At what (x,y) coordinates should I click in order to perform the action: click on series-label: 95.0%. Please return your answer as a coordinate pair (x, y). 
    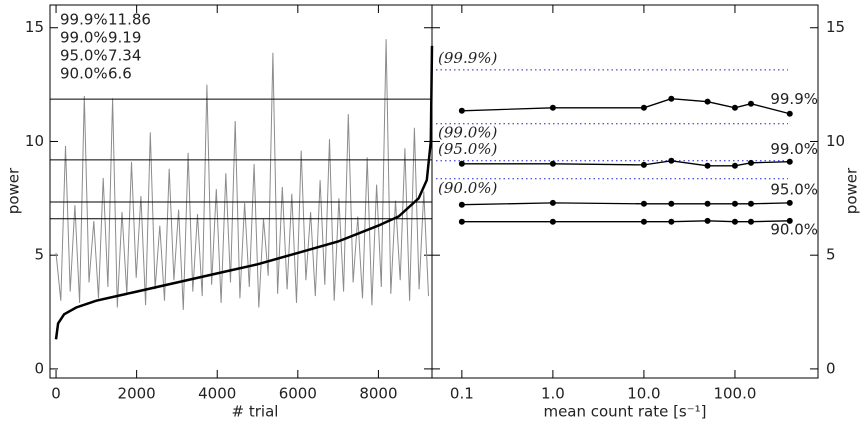
    Looking at the image, I should click on (794, 189).